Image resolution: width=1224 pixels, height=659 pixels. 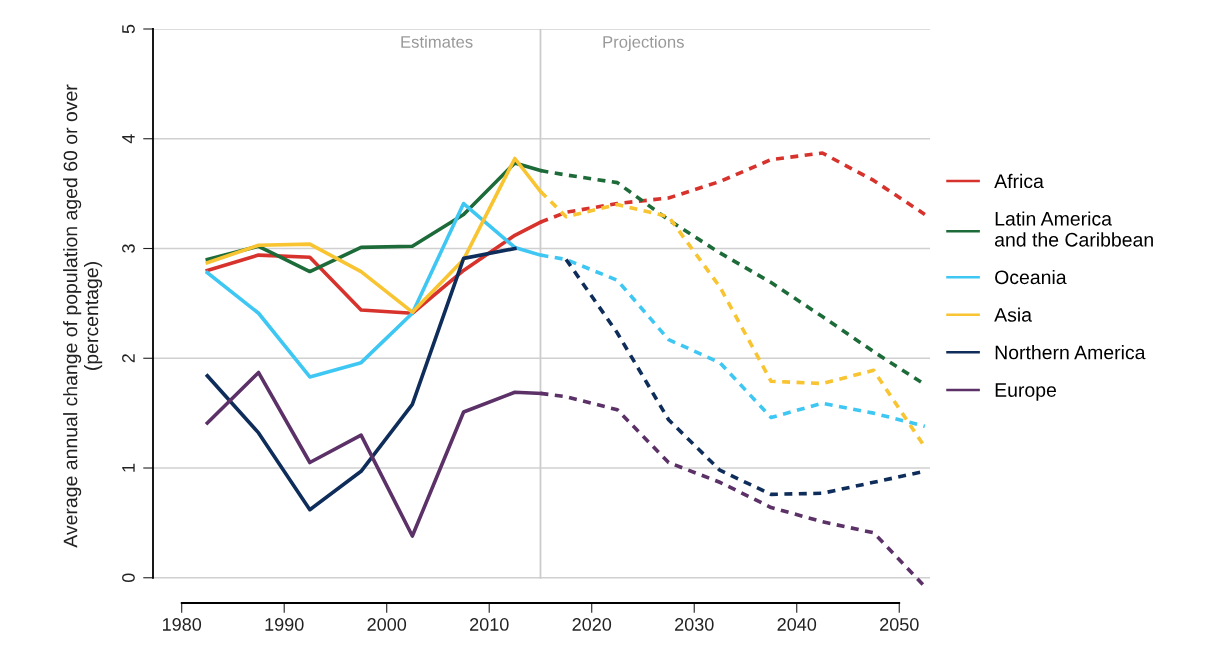 What do you see at coordinates (1019, 181) in the screenshot?
I see `legend-label: Africa` at bounding box center [1019, 181].